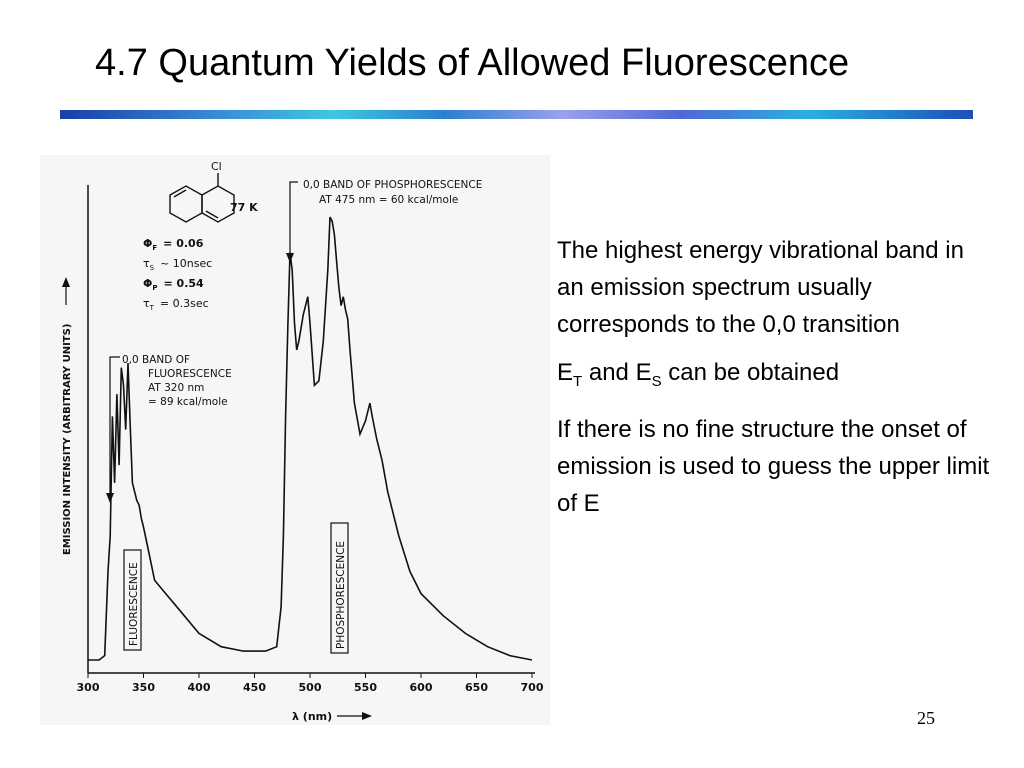 The image size is (1024, 768). I want to click on svg-text: = 89 kcal/mole, so click(188, 402).